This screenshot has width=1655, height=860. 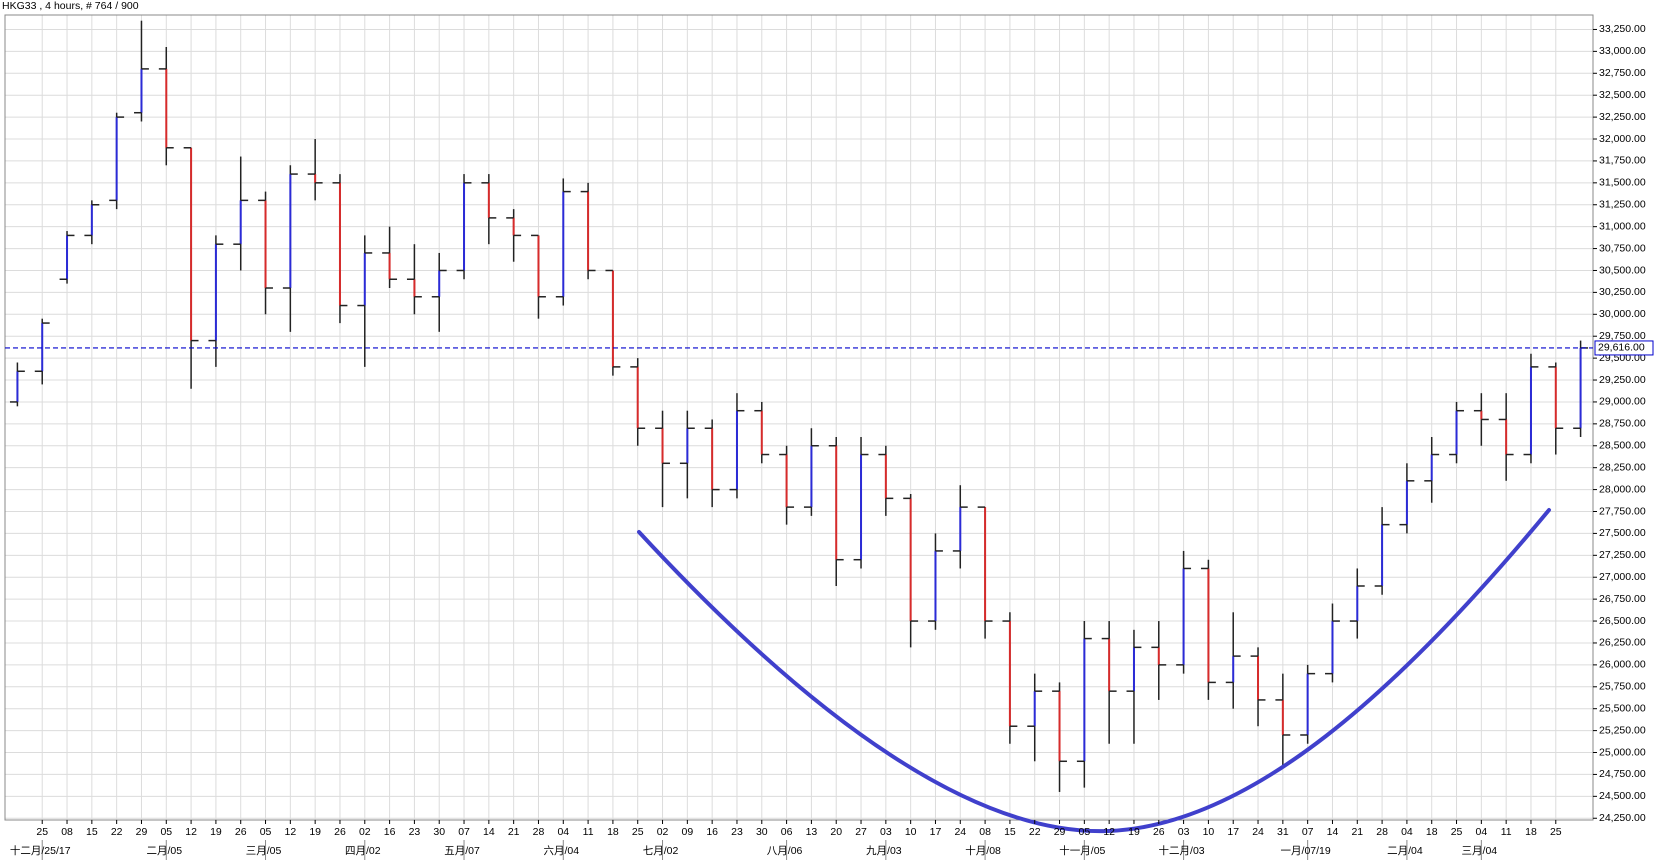 I want to click on month-label: 五月/07, so click(x=462, y=851).